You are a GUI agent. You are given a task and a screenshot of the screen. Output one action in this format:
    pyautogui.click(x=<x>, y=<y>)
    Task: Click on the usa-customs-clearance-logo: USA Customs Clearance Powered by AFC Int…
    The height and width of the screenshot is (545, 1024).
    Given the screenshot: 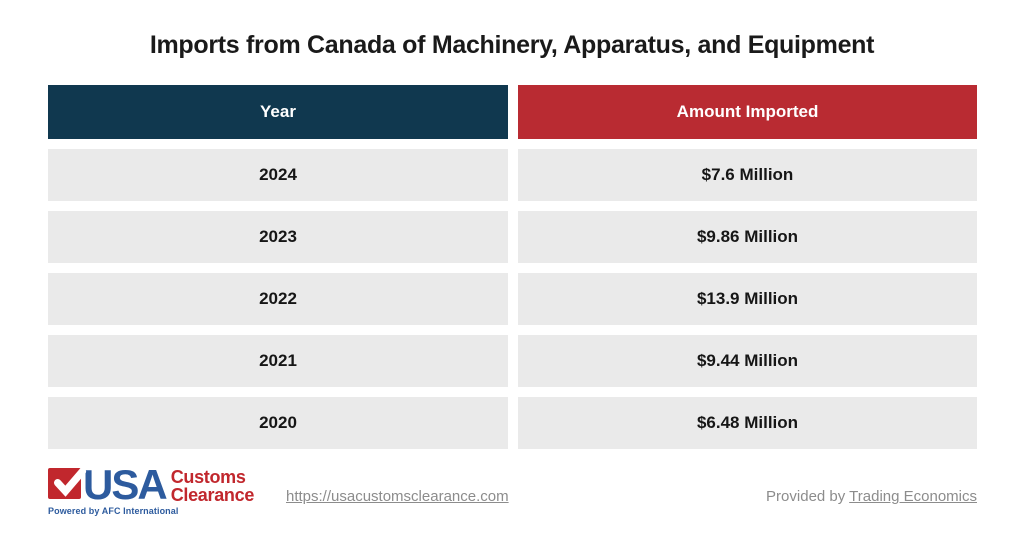 What is the action you would take?
    pyautogui.click(x=151, y=488)
    